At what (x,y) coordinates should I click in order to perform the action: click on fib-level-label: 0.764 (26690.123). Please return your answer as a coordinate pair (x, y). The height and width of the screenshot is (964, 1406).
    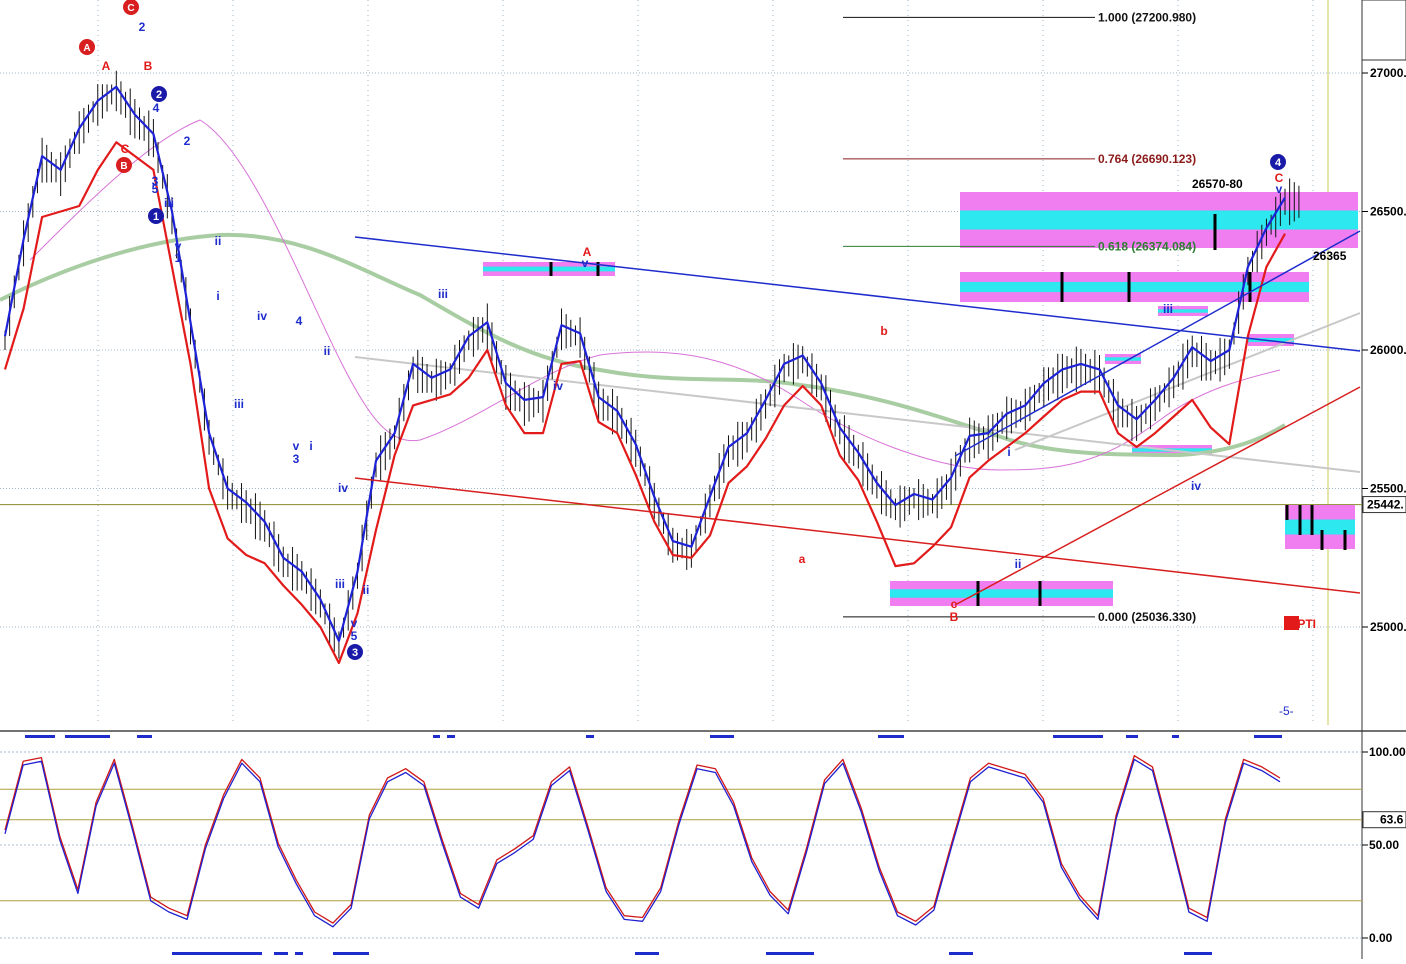
    Looking at the image, I should click on (1147, 159).